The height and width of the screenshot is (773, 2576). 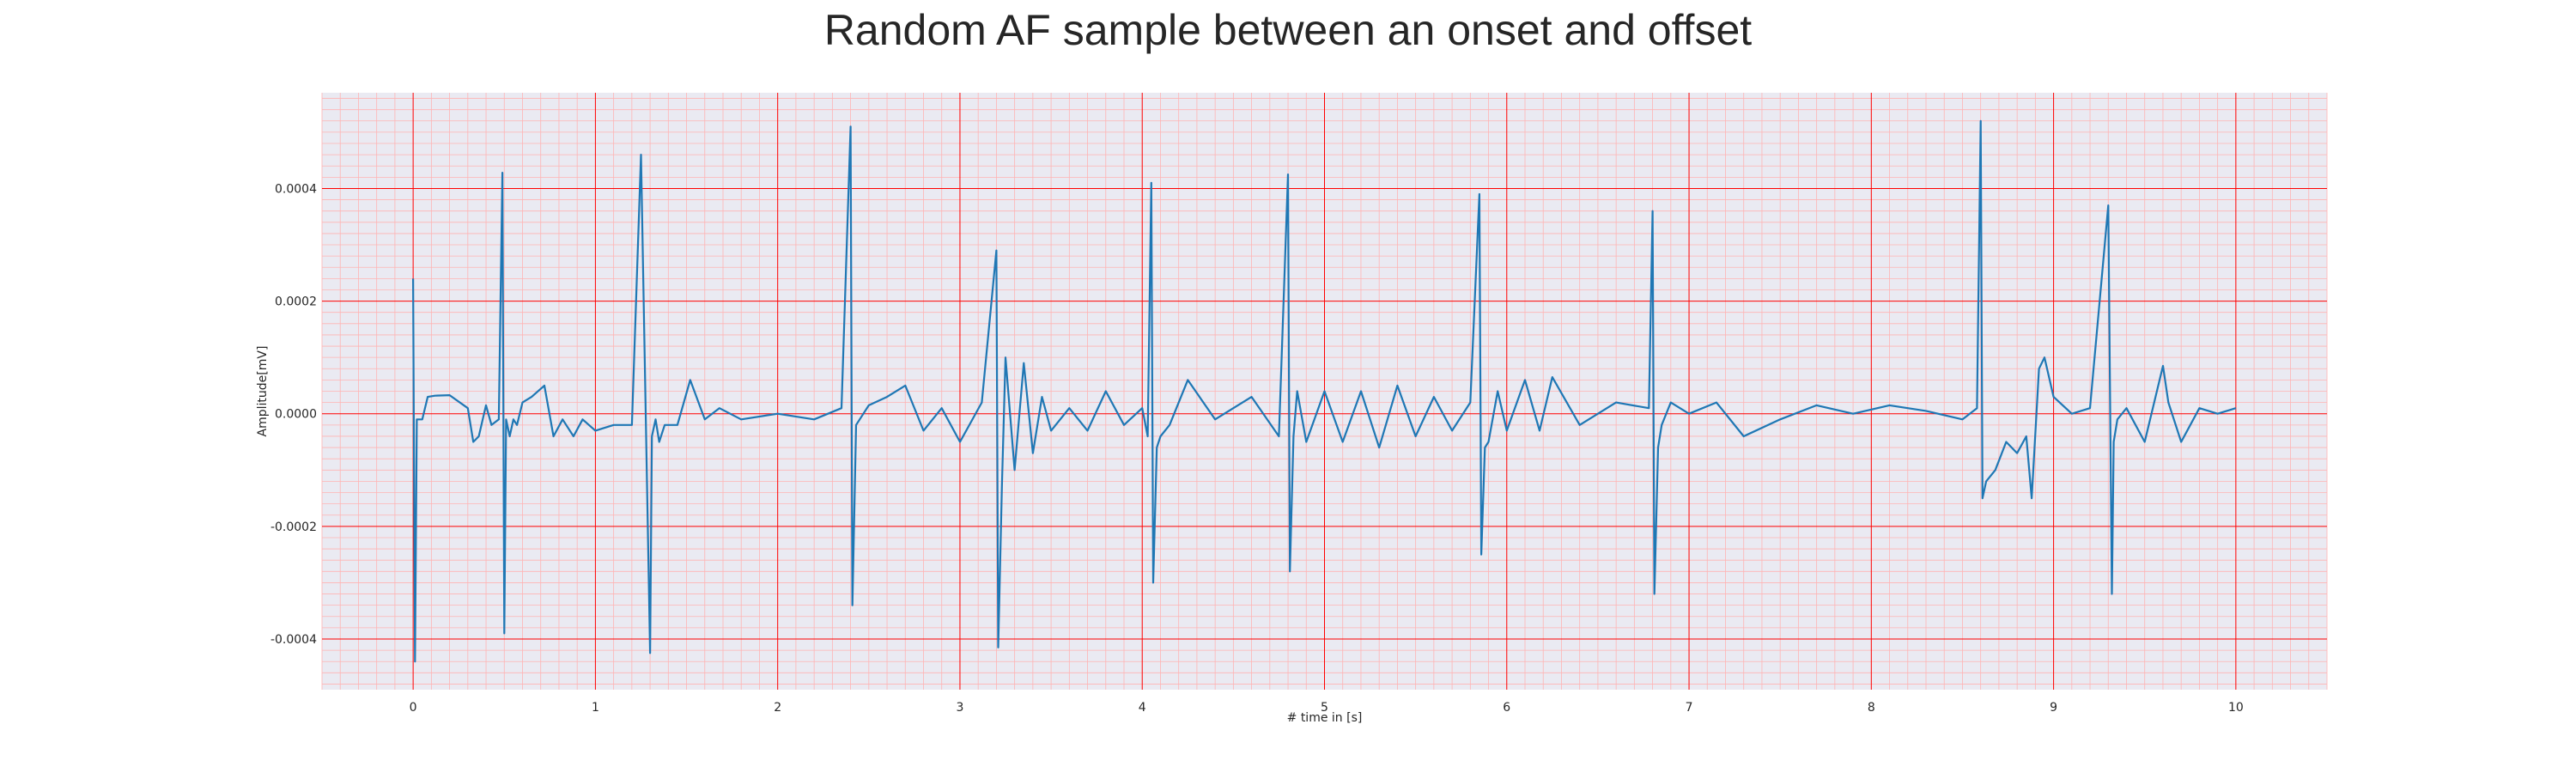 What do you see at coordinates (2236, 708) in the screenshot?
I see `x-tick-label: 10` at bounding box center [2236, 708].